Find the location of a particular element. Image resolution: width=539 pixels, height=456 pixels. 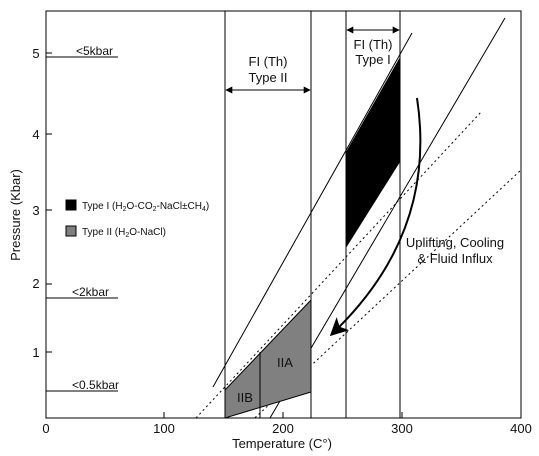

x-axis-ticks is located at coordinates (283, 415).